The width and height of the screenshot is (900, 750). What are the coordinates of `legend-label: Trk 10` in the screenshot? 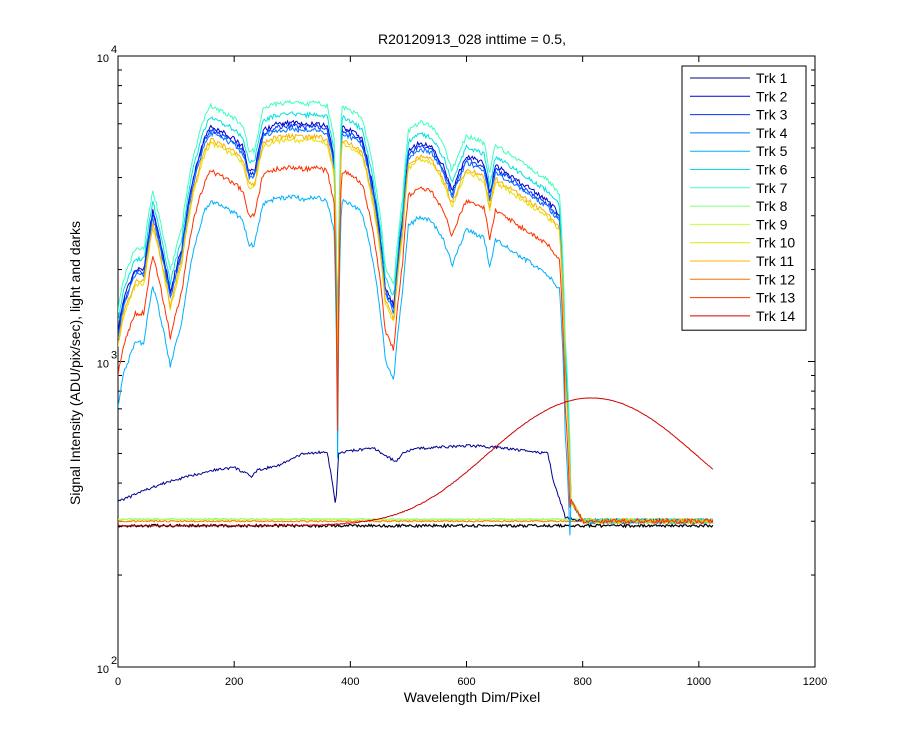 It's located at (775, 243).